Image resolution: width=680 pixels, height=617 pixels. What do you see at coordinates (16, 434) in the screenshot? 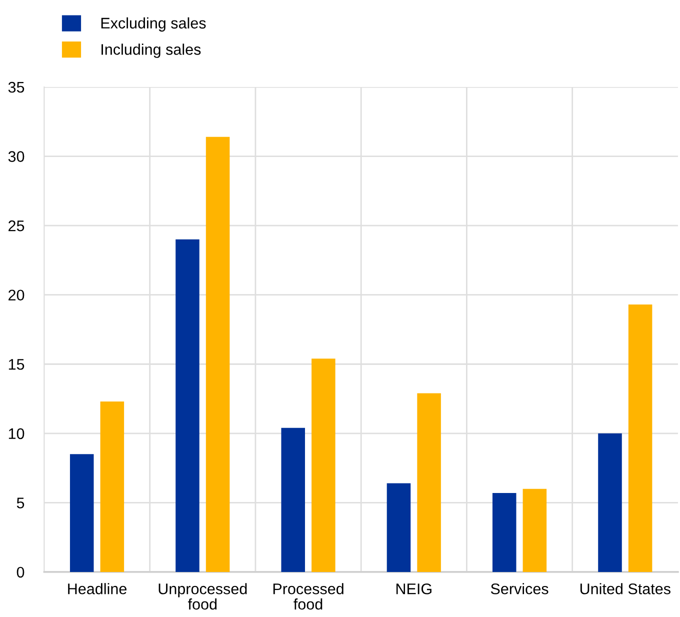
I see `y-tick-label: 10` at bounding box center [16, 434].